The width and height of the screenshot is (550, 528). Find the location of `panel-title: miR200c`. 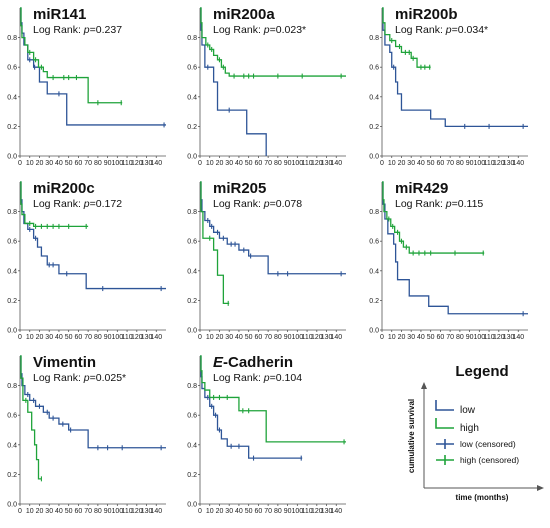

panel-title: miR200c is located at coordinates (64, 188).